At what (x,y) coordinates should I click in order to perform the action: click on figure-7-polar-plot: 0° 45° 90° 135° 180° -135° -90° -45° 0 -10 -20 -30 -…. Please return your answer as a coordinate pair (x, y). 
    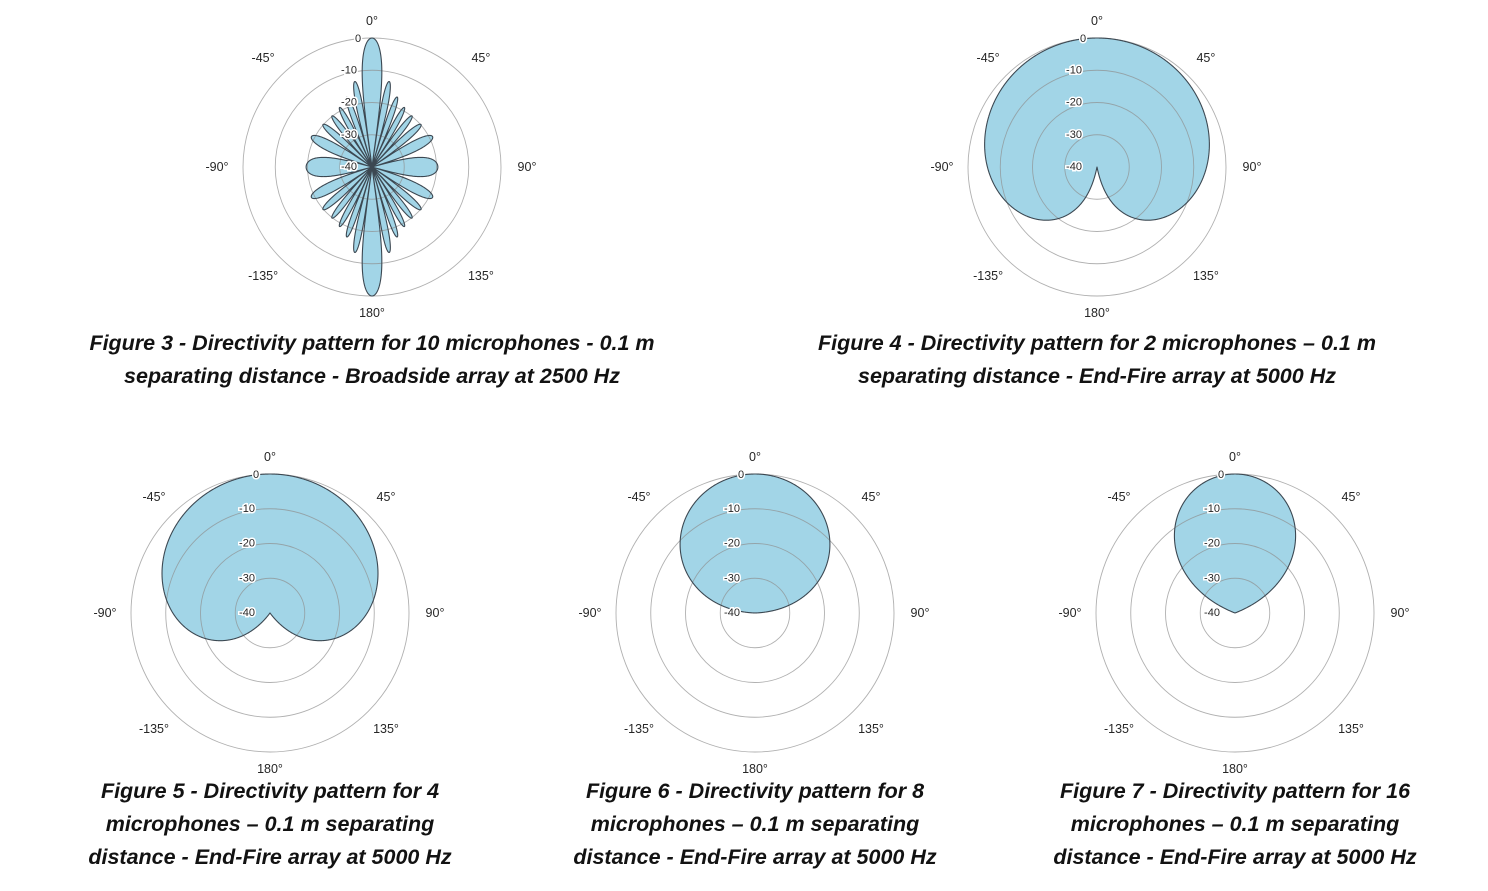
    Looking at the image, I should click on (1234, 613).